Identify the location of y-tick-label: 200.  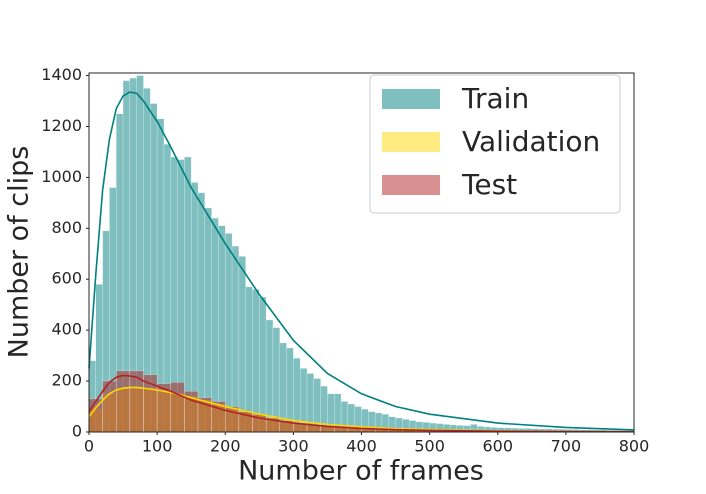
(66, 380).